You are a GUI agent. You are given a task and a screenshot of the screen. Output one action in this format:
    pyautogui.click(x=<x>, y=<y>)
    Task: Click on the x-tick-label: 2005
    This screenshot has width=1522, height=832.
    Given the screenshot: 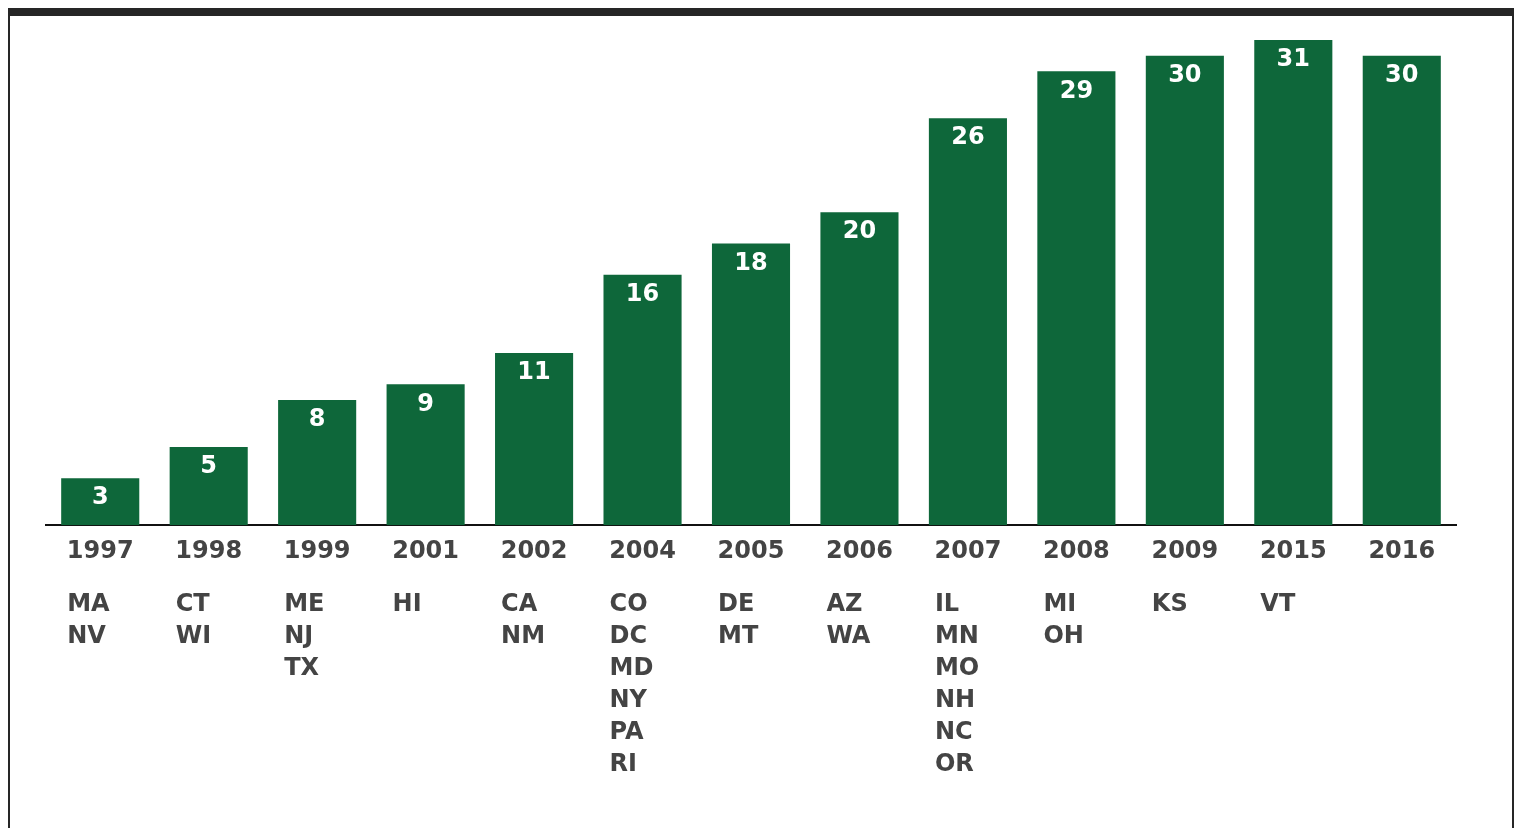 What is the action you would take?
    pyautogui.click(x=751, y=549)
    